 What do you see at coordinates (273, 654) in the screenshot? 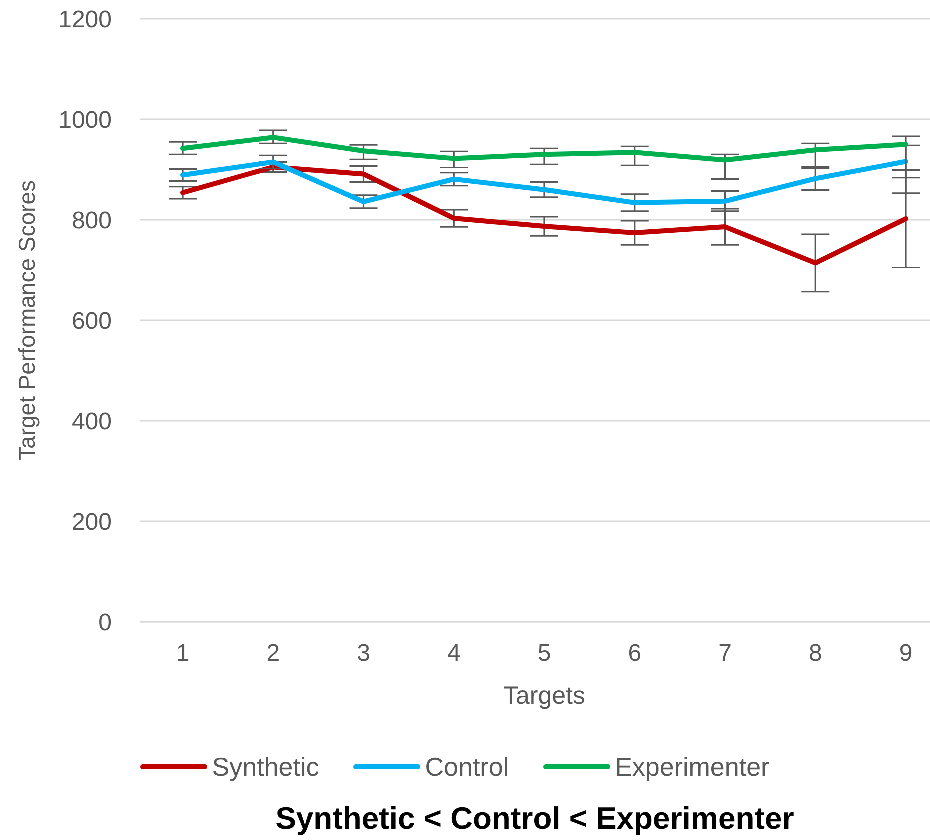
I see `x-tick-label: 2` at bounding box center [273, 654].